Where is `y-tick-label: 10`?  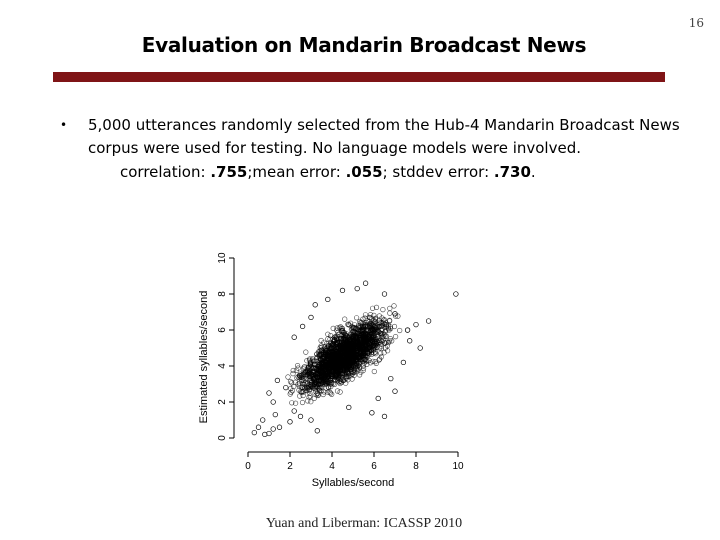
y-tick-label: 10 is located at coordinates (222, 258).